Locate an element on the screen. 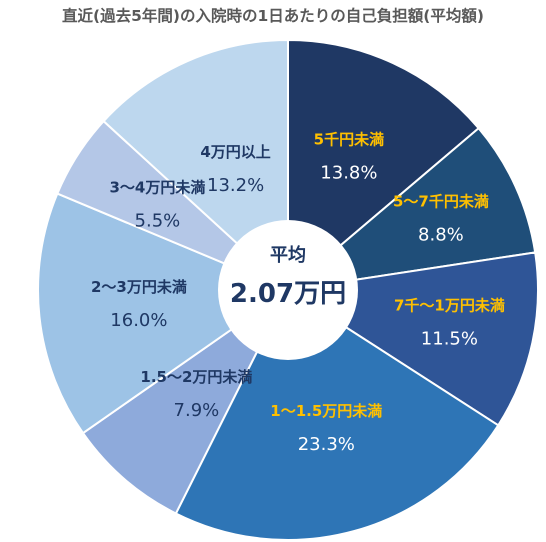 This screenshot has width=546, height=542. slice-value-7: 5.5% is located at coordinates (158, 221).